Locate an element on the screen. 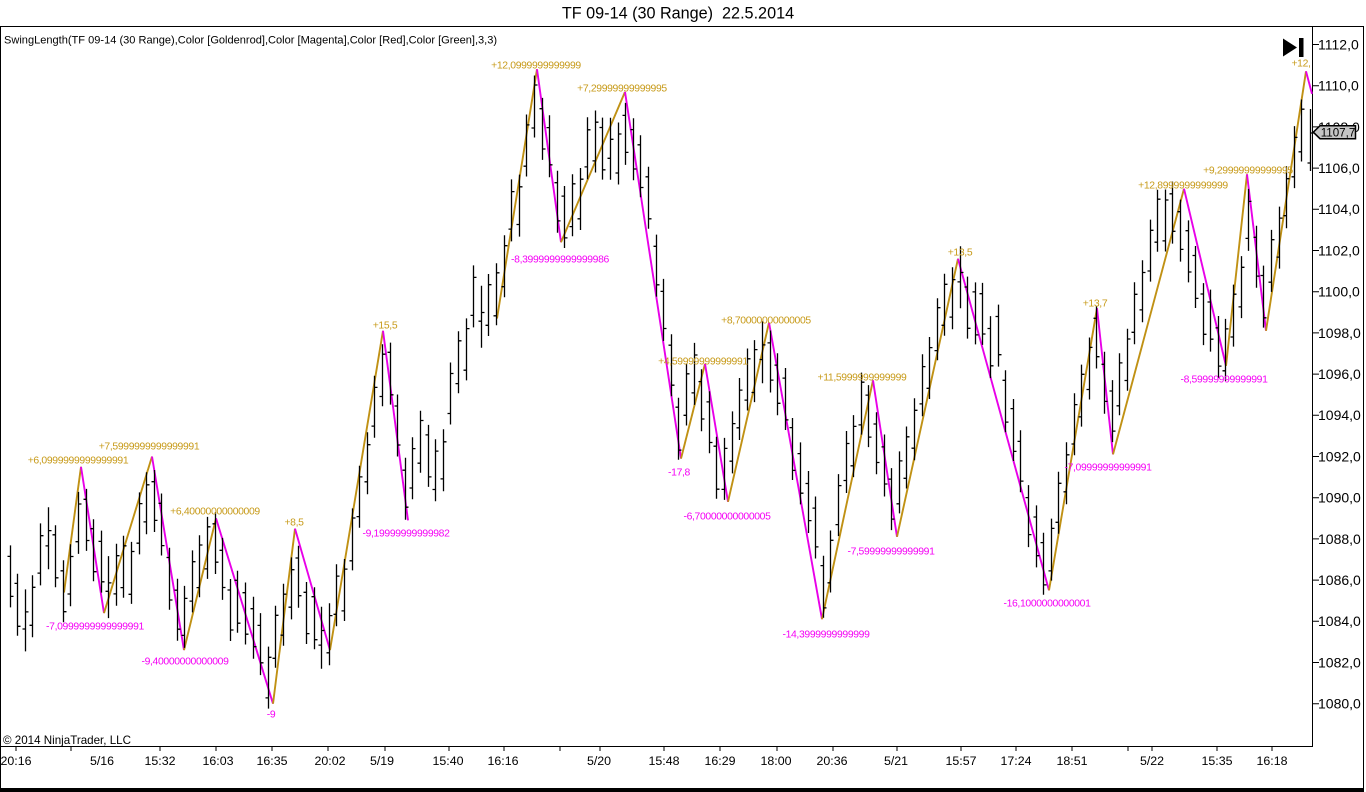 This screenshot has height=792, width=1366. svg-text: -8,3999999999999986 is located at coordinates (560, 260).